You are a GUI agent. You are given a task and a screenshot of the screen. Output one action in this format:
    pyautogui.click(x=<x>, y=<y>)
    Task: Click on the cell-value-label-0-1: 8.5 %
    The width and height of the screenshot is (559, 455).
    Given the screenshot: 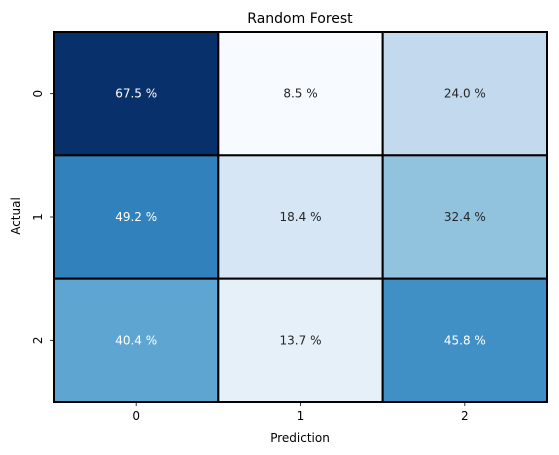 What is the action you would take?
    pyautogui.click(x=300, y=94)
    